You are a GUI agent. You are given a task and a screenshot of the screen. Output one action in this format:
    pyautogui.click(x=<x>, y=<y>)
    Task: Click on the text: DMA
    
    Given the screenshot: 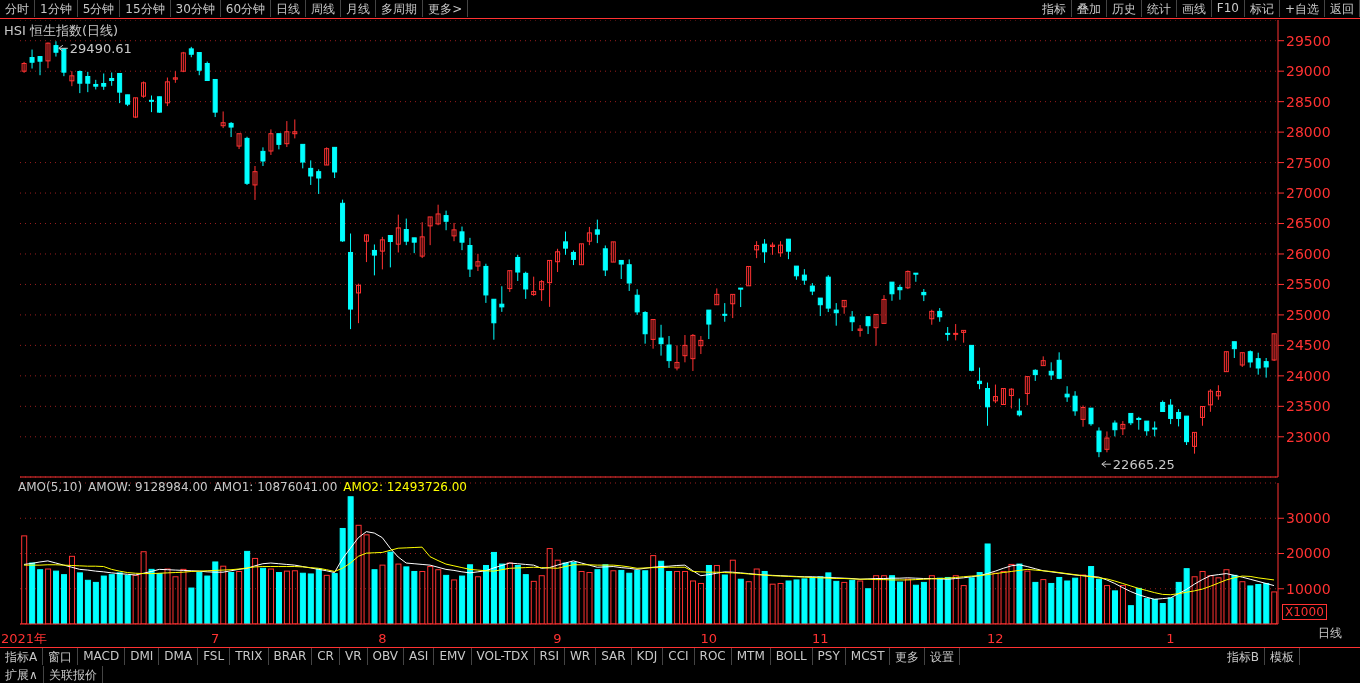 What is the action you would take?
    pyautogui.click(x=179, y=656)
    